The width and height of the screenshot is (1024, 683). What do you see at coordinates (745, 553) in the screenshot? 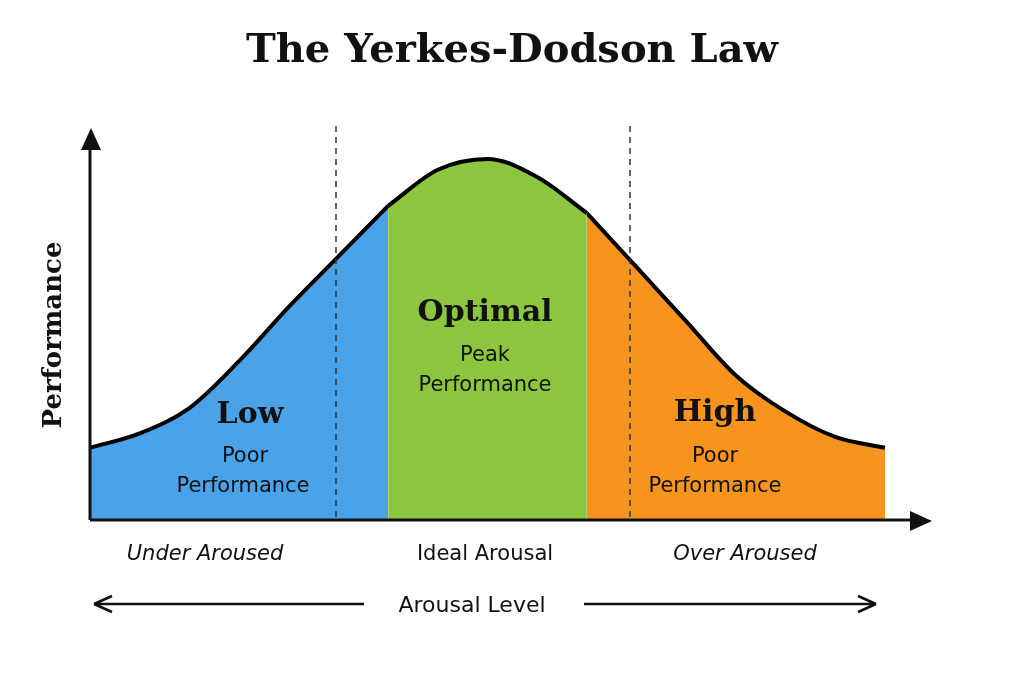
I see `text: Over Aroused` at bounding box center [745, 553].